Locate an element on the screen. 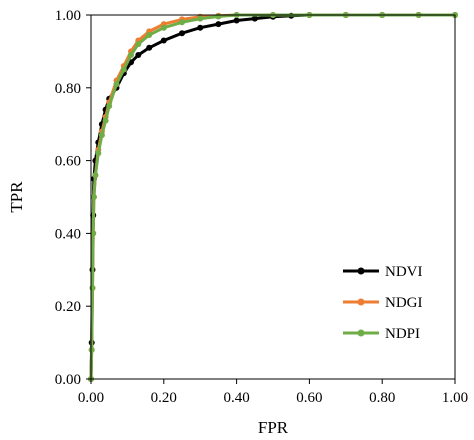 This screenshot has height=440, width=474. legend: NDVI NDGI NDPI is located at coordinates (383, 303).